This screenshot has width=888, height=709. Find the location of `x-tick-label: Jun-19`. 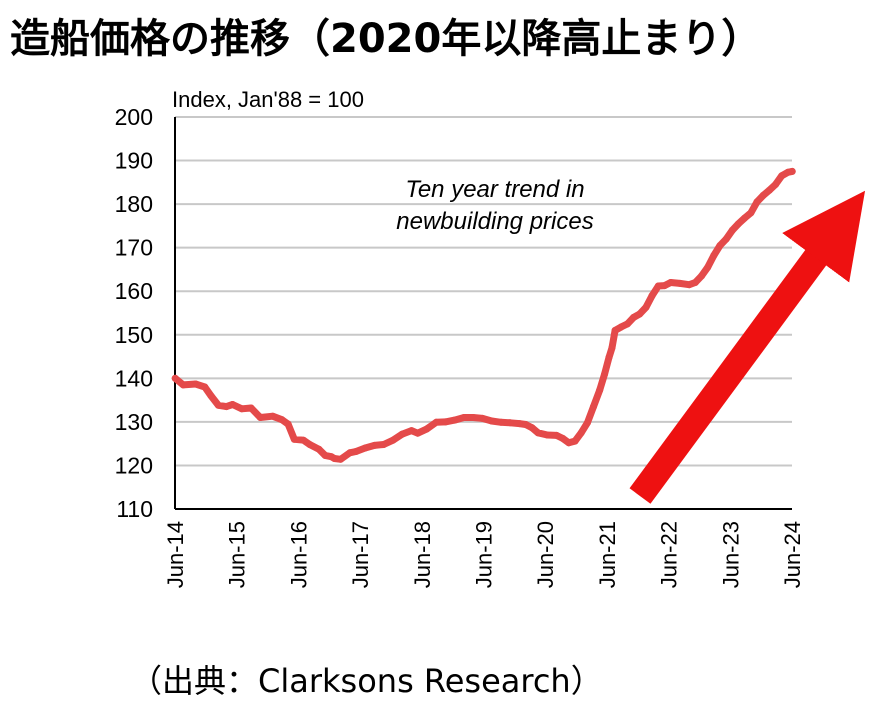

x-tick-label: Jun-19 is located at coordinates (484, 554).